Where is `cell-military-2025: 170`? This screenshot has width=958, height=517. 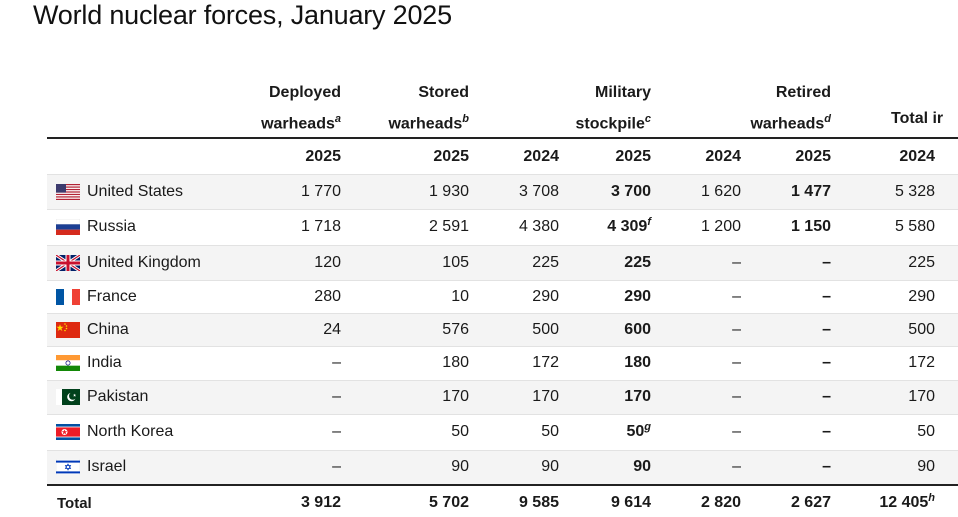 cell-military-2025: 170 is located at coordinates (637, 397).